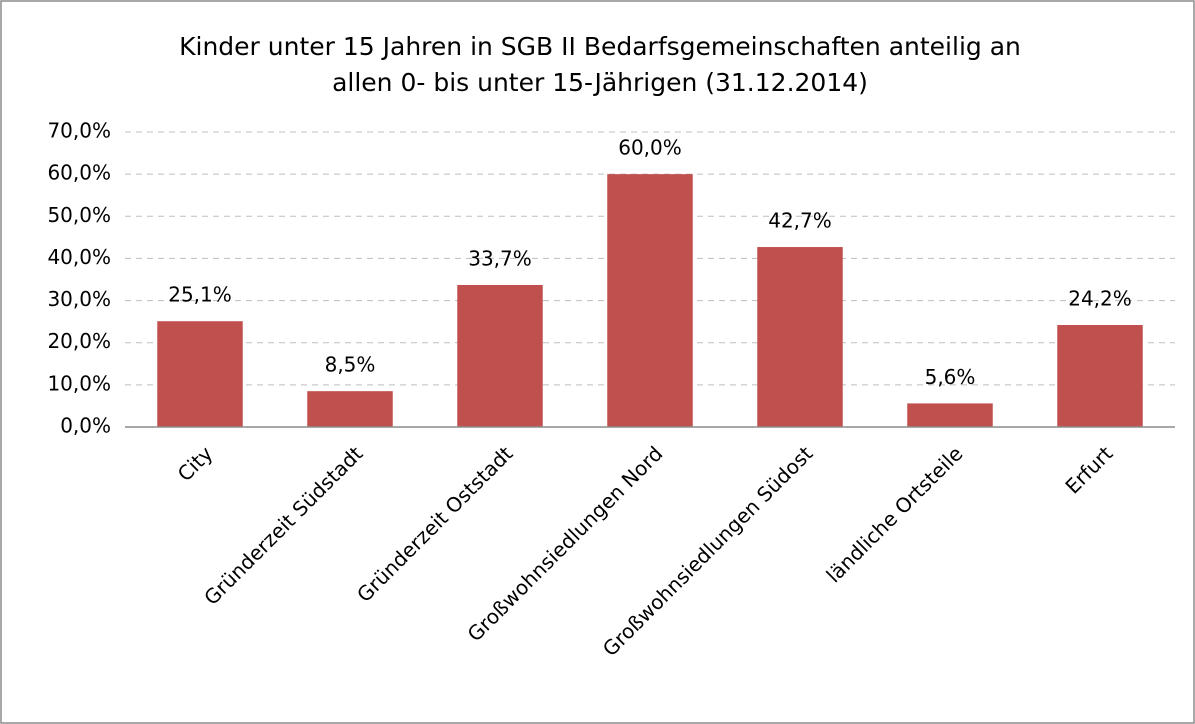 This screenshot has height=724, width=1195. What do you see at coordinates (500, 258) in the screenshot?
I see `data-label: 33,7%` at bounding box center [500, 258].